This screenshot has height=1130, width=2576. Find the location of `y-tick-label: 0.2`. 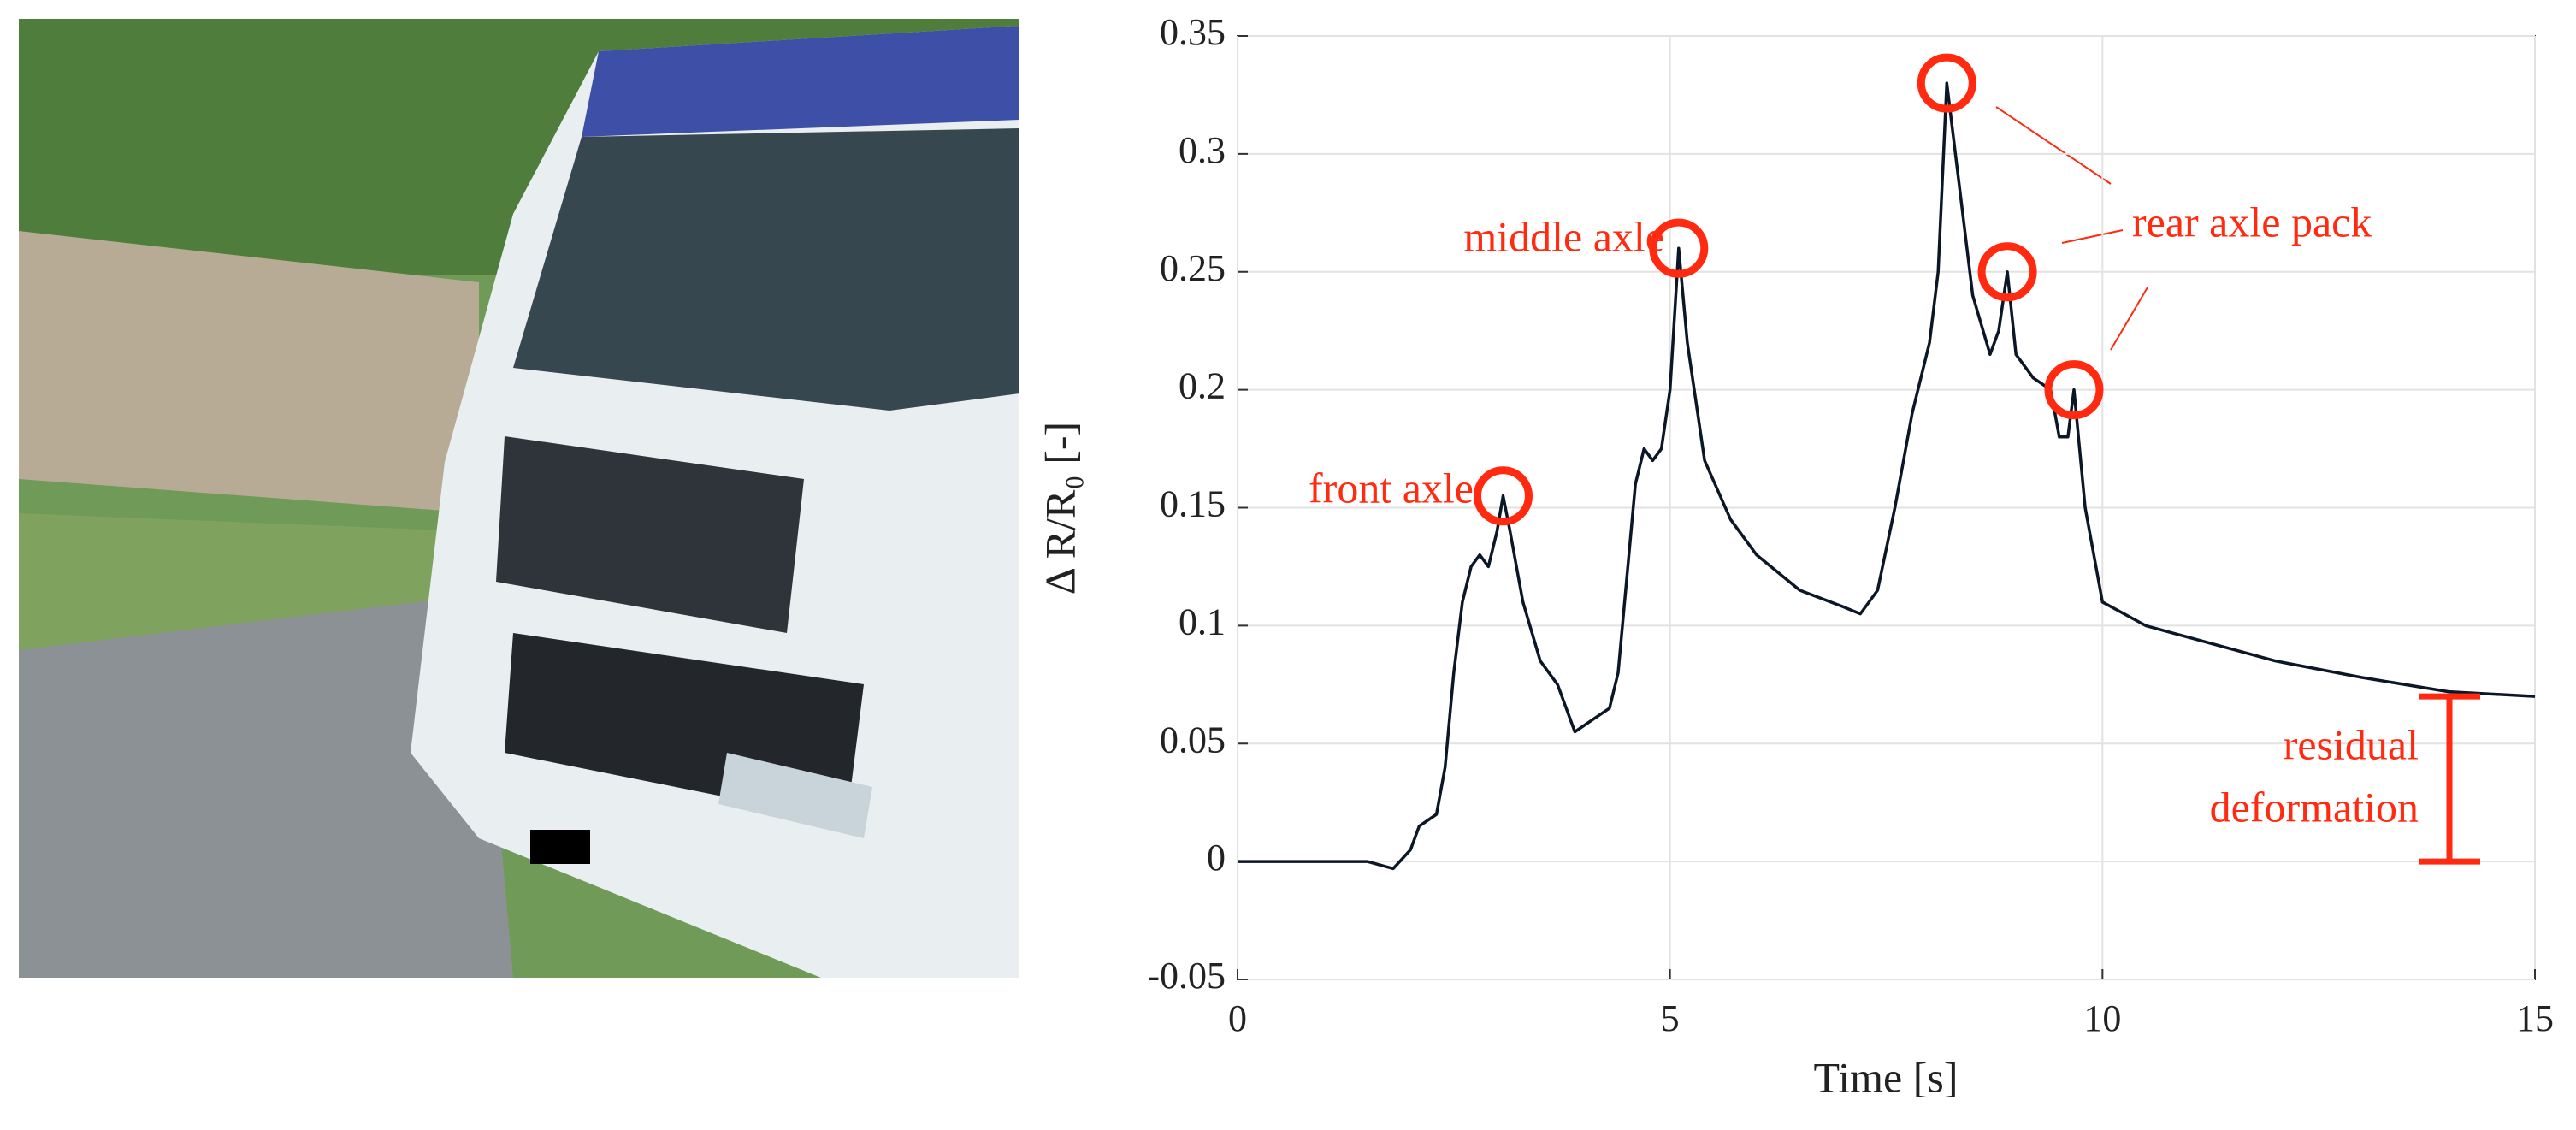

y-tick-label: 0.2 is located at coordinates (1202, 386).